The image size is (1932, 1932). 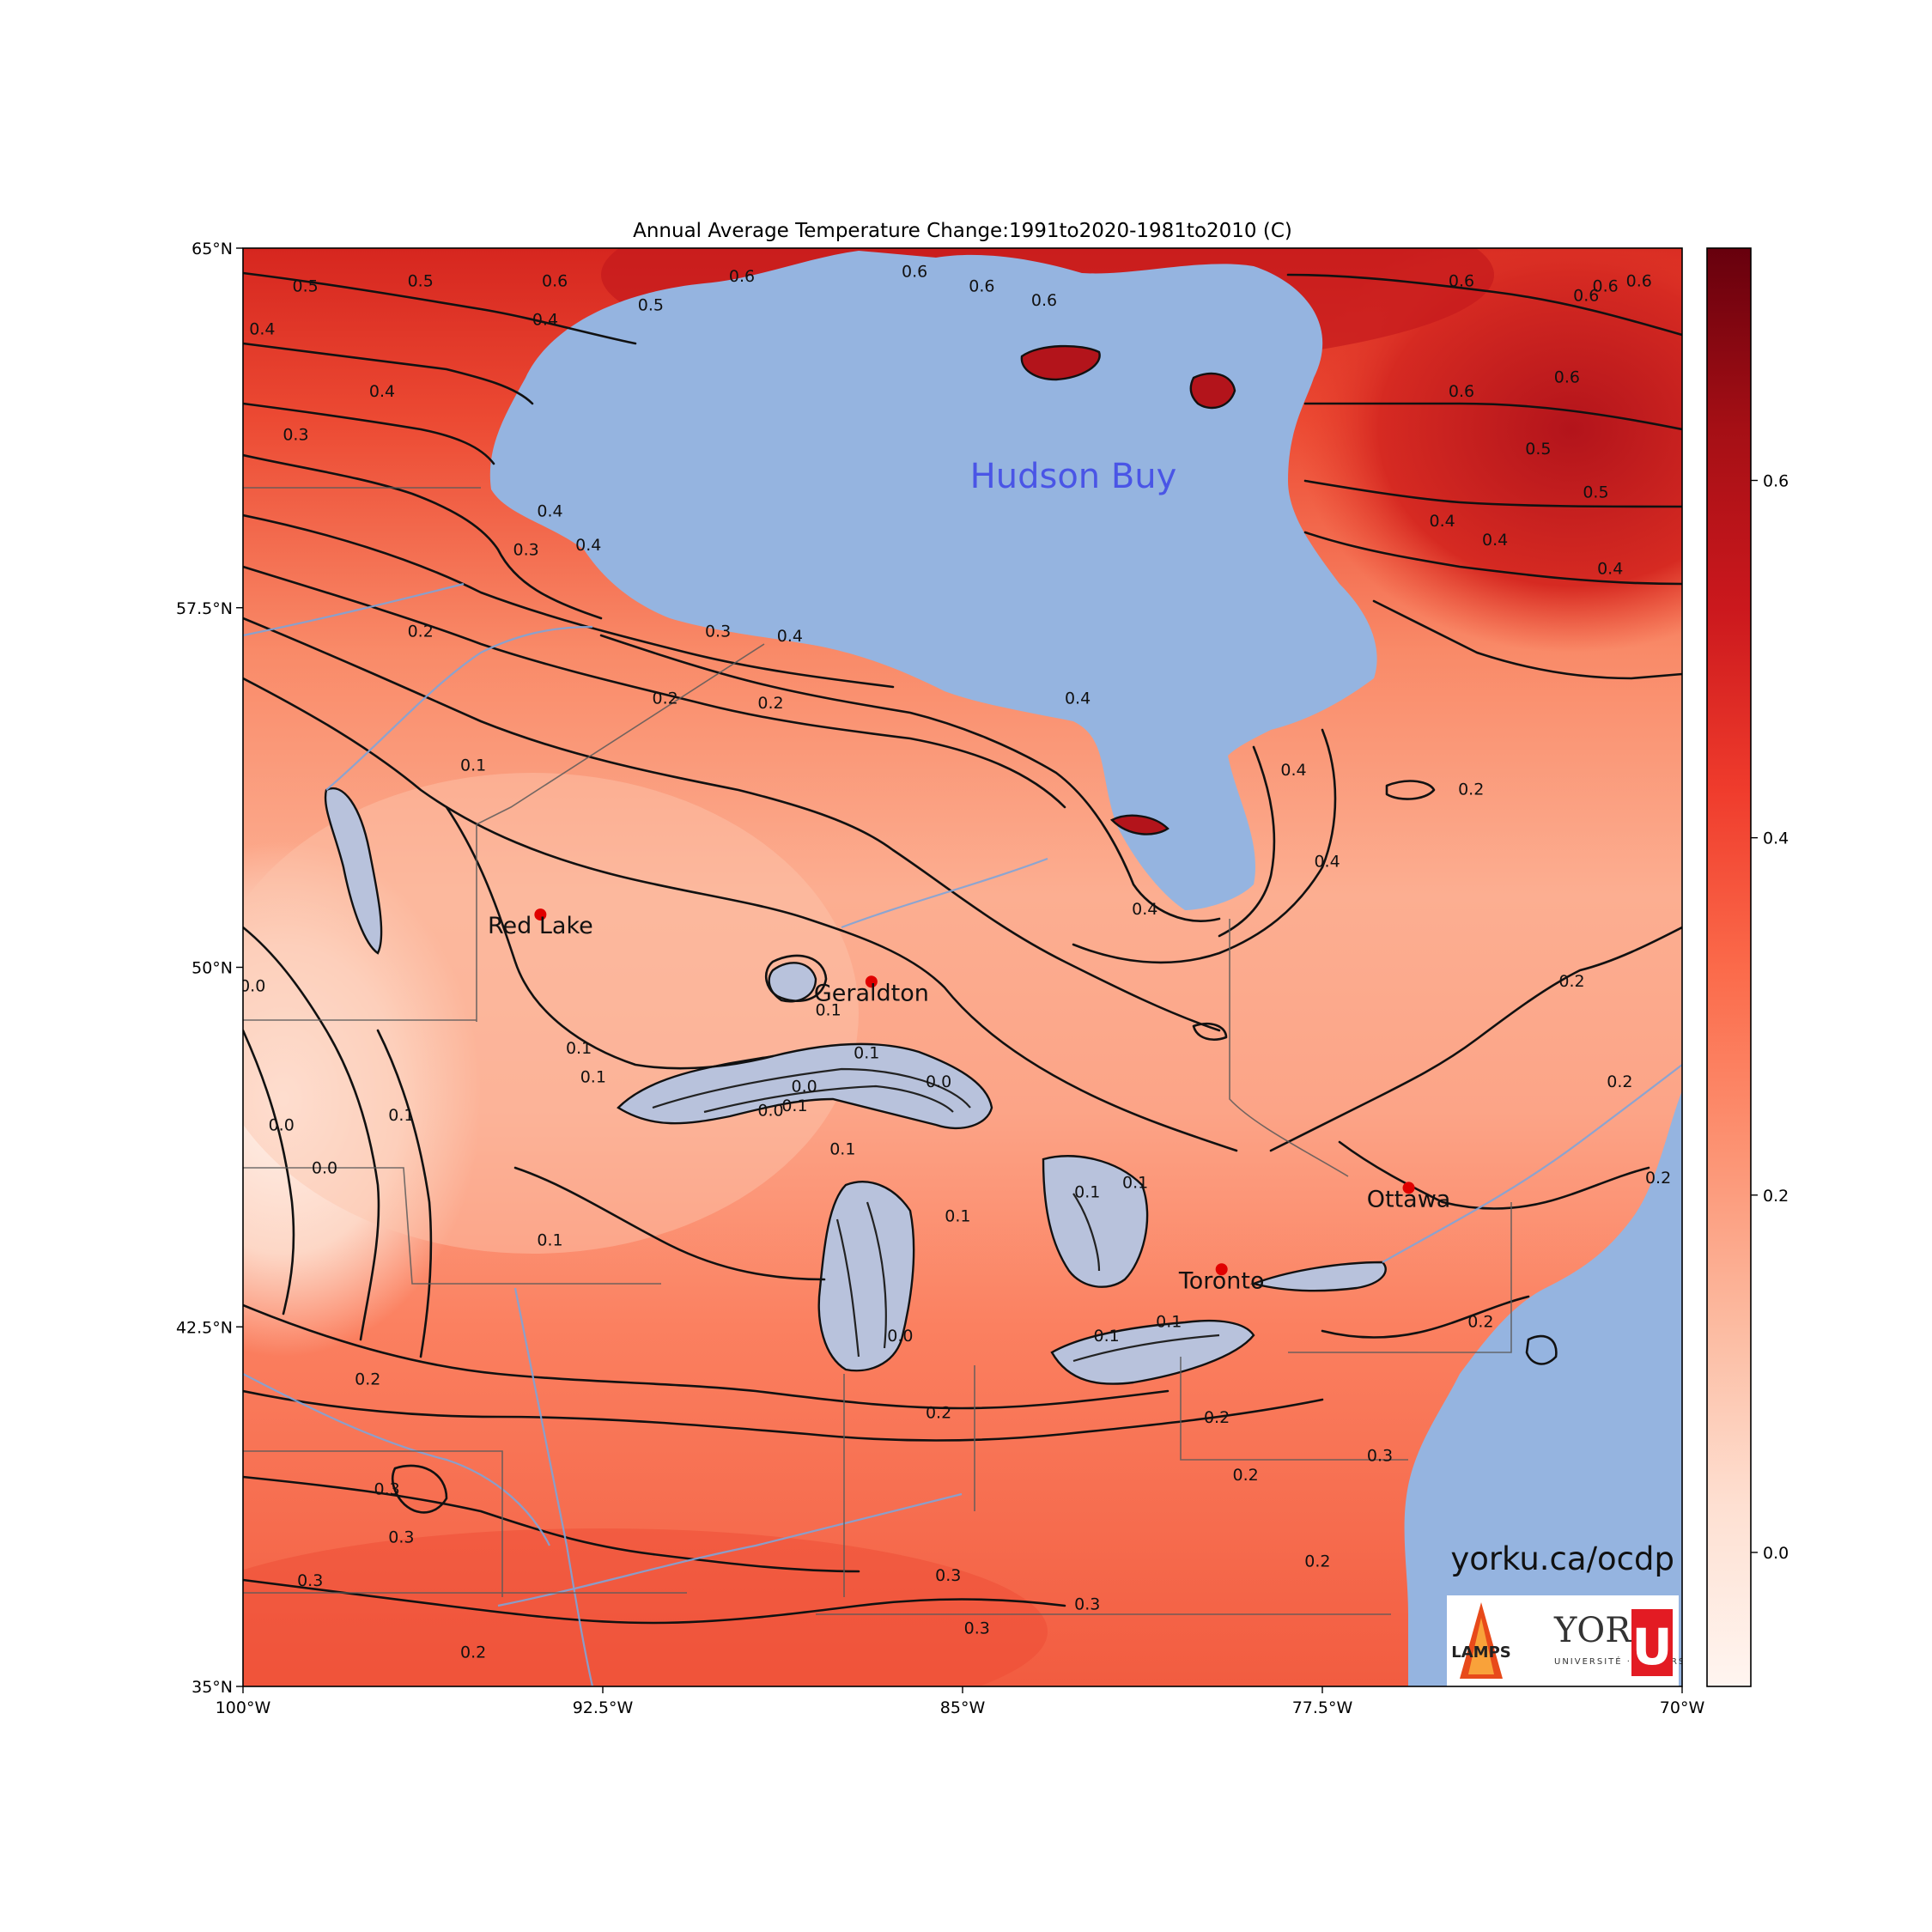 What do you see at coordinates (960, 1701) in the screenshot?
I see `x-axis-ticks: 100°W 92.5°W 85°W 77.5°W 70°W` at bounding box center [960, 1701].